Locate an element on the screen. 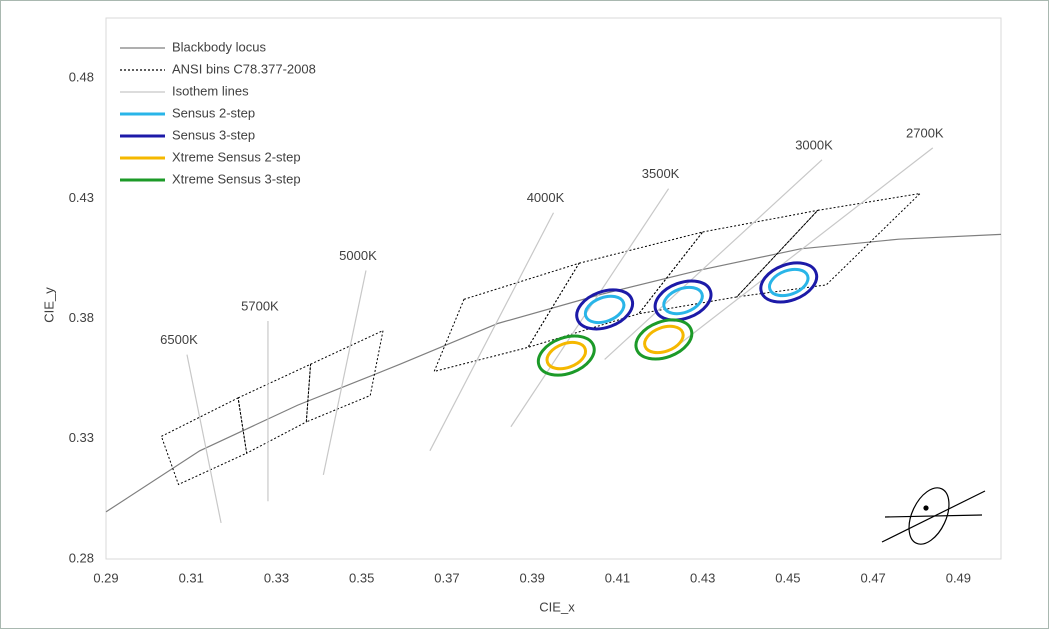  x-tick-label: 0.45 is located at coordinates (787, 577).